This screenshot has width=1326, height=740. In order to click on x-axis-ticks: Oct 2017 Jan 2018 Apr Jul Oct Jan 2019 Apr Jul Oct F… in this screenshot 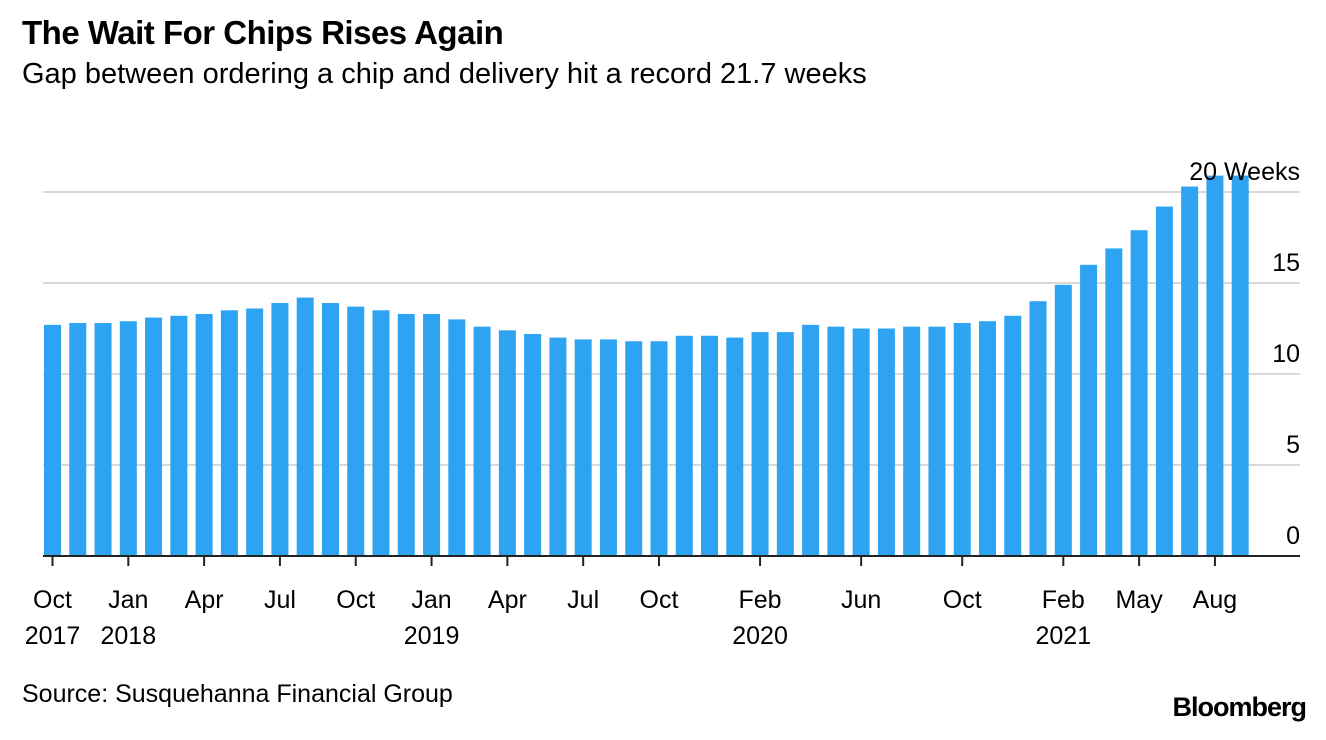, I will do `click(631, 603)`.